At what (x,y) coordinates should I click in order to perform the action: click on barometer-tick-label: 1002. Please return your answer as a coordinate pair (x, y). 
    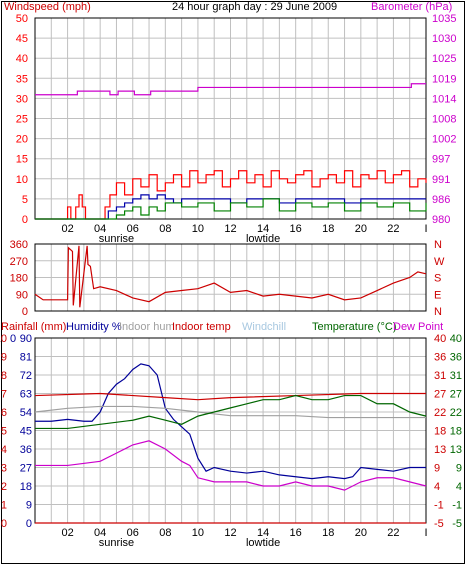
    Looking at the image, I should click on (444, 140).